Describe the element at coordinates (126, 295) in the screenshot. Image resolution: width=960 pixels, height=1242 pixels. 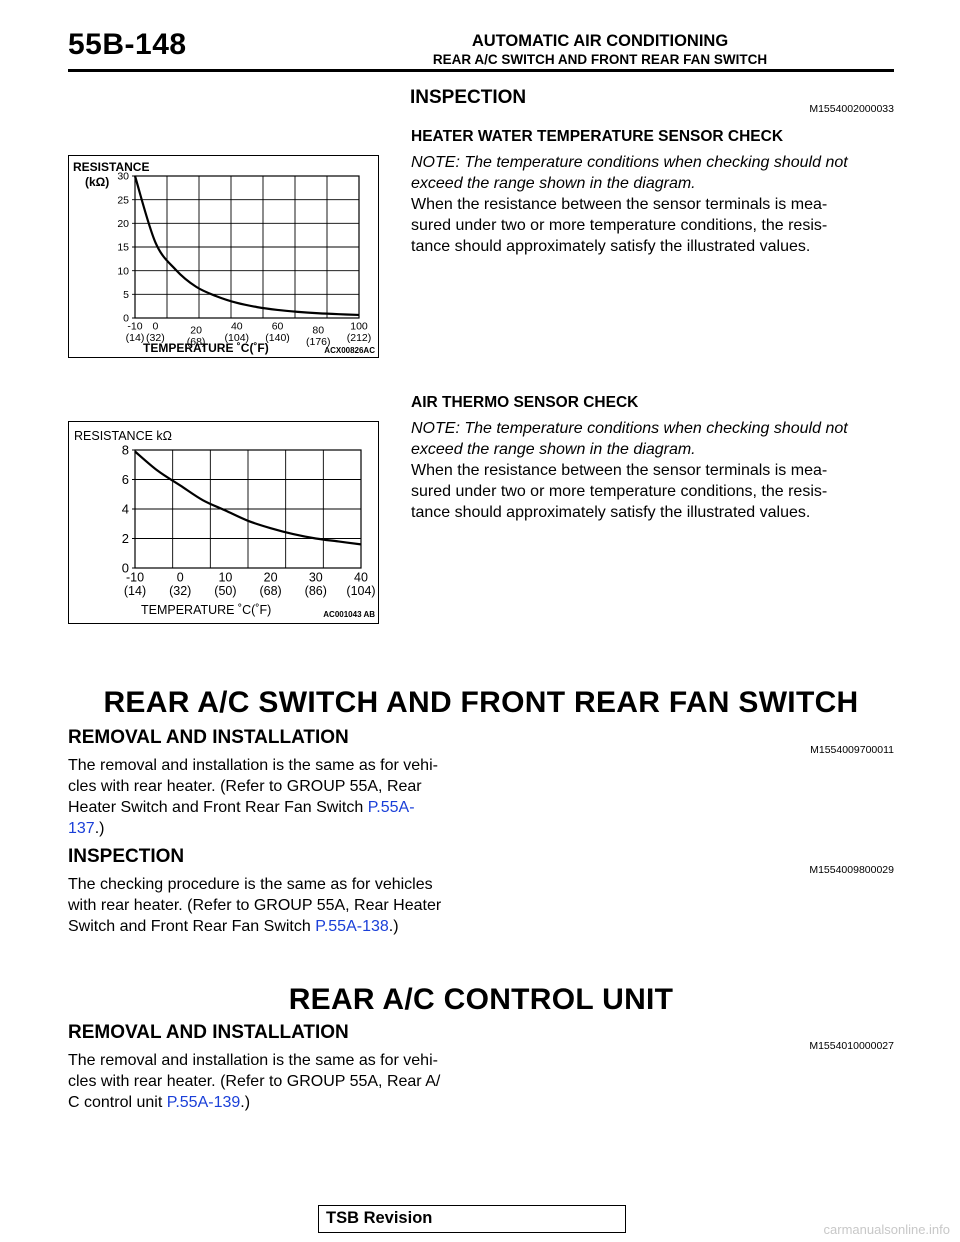
I see `y-tick-label: 5` at that location.